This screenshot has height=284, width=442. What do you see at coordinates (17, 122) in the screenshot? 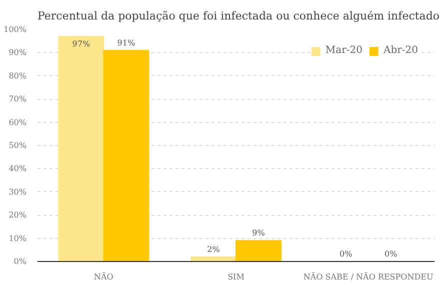
I see `y-tick-label: 60%` at bounding box center [17, 122].